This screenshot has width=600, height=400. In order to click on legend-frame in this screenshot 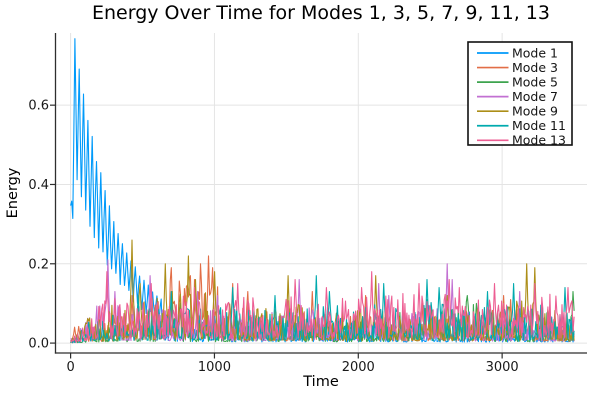, I will do `click(520, 93)`.